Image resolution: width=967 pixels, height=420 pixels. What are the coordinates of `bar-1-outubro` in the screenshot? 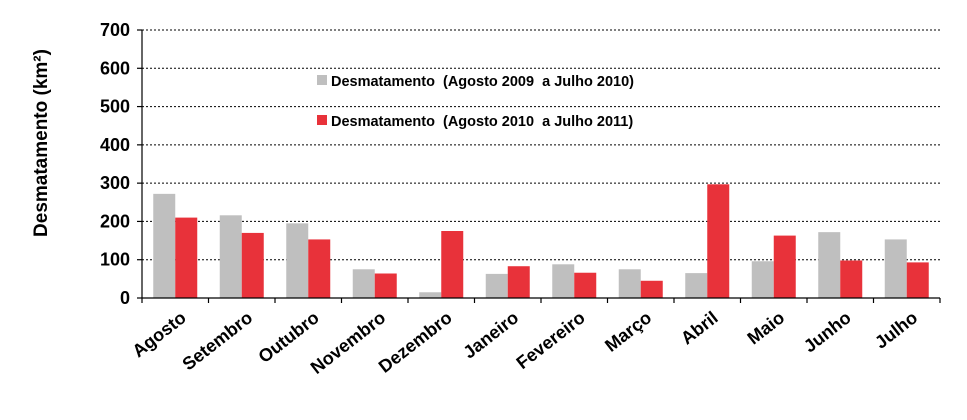 It's located at (297, 260).